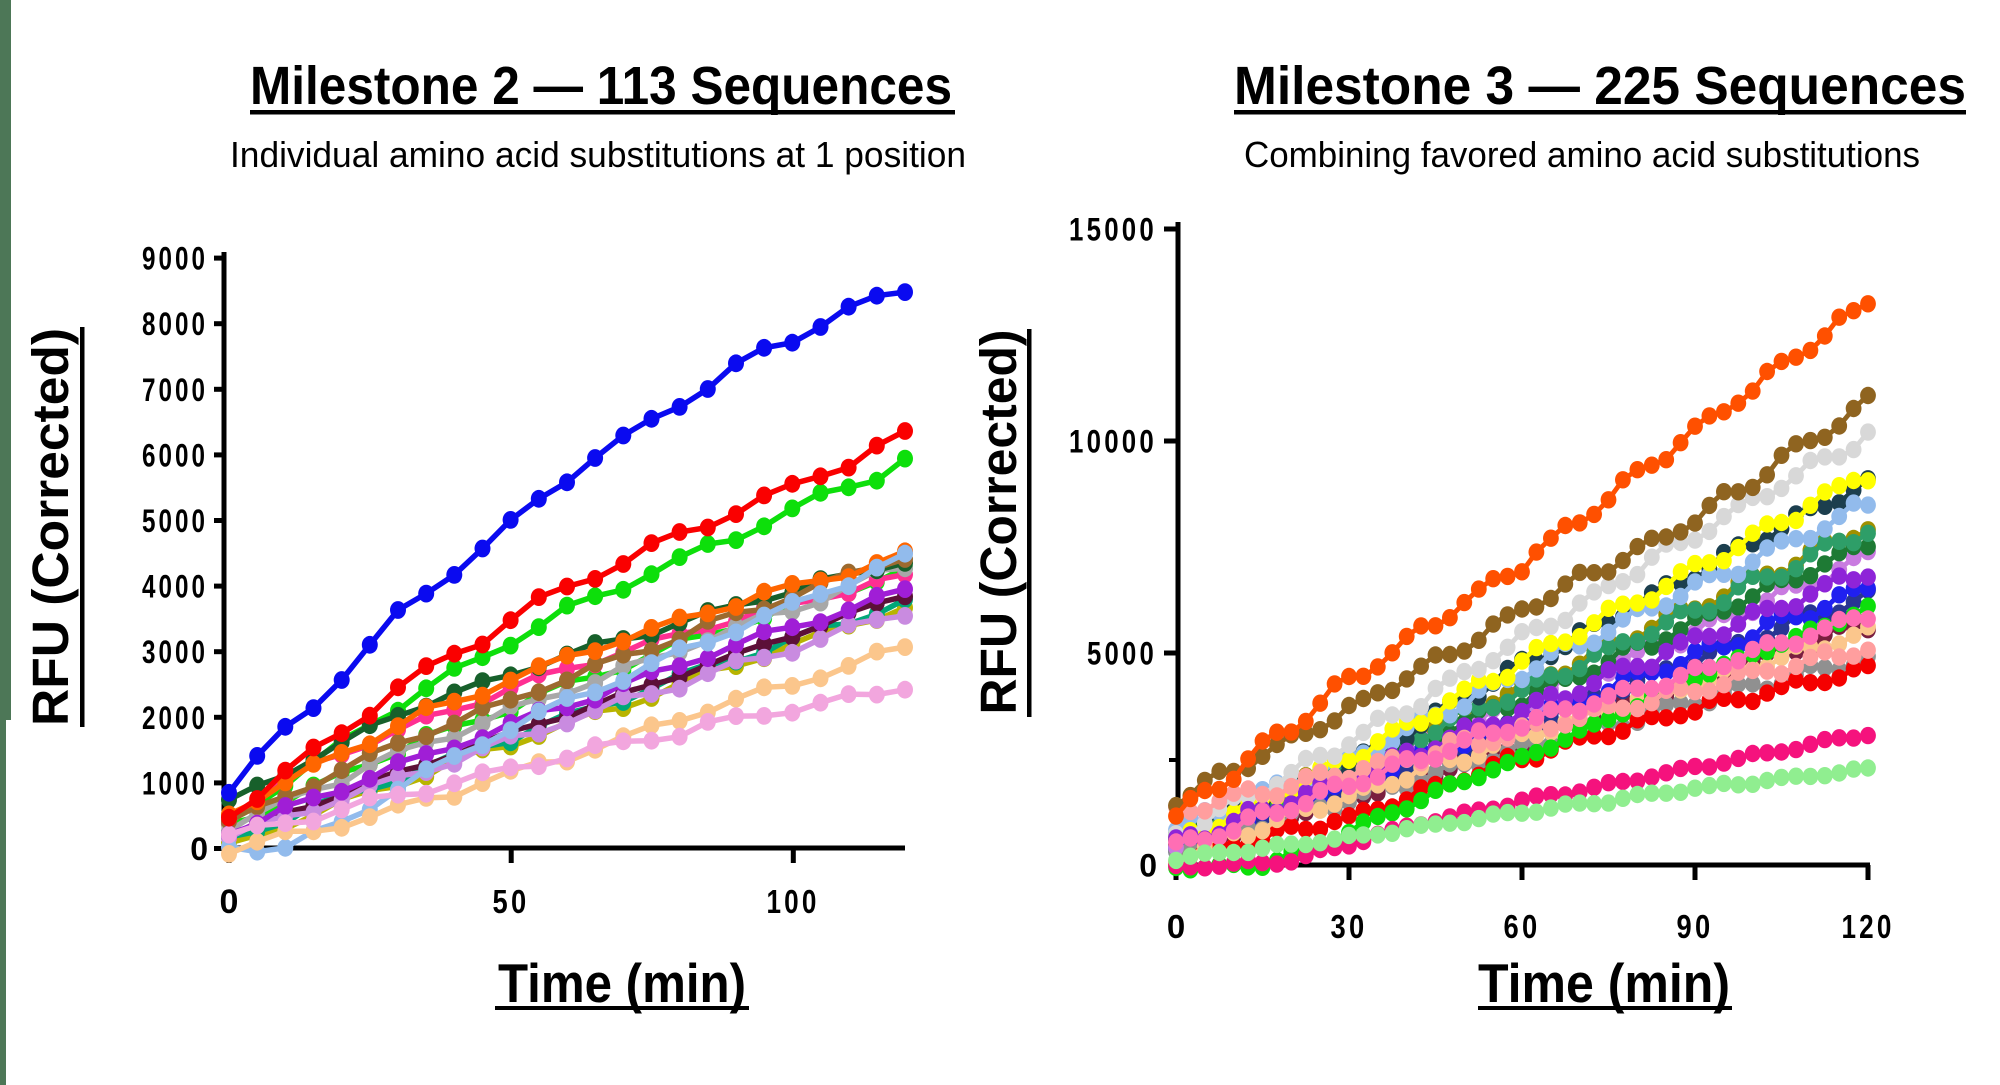  Describe the element at coordinates (175, 324) in the screenshot. I see `svg-text: 8000` at that location.